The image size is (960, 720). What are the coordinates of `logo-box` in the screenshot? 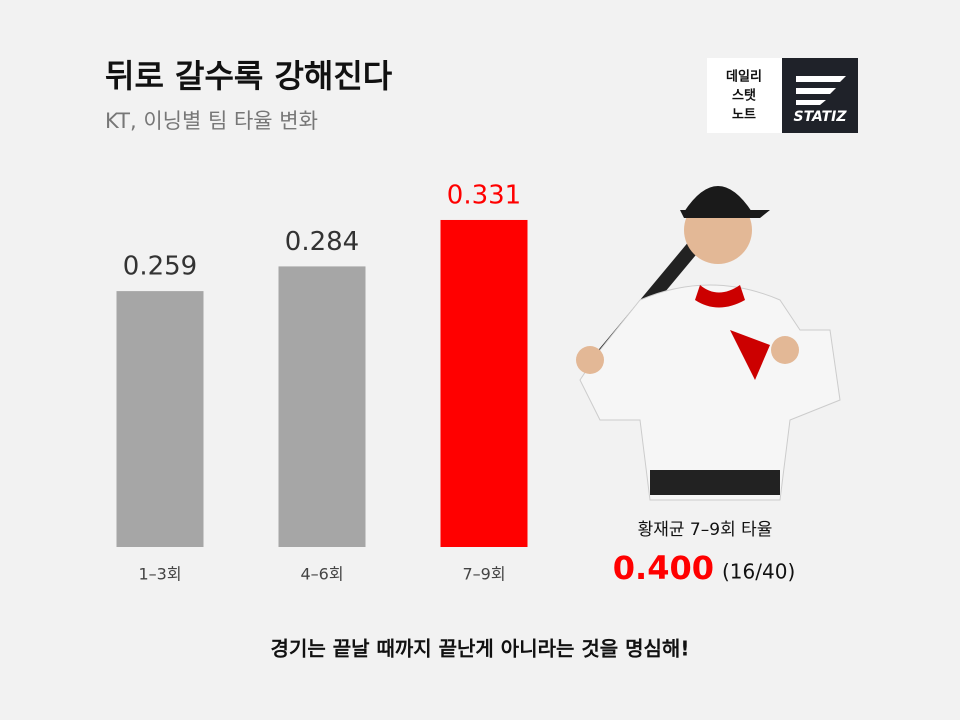 It's located at (744, 95).